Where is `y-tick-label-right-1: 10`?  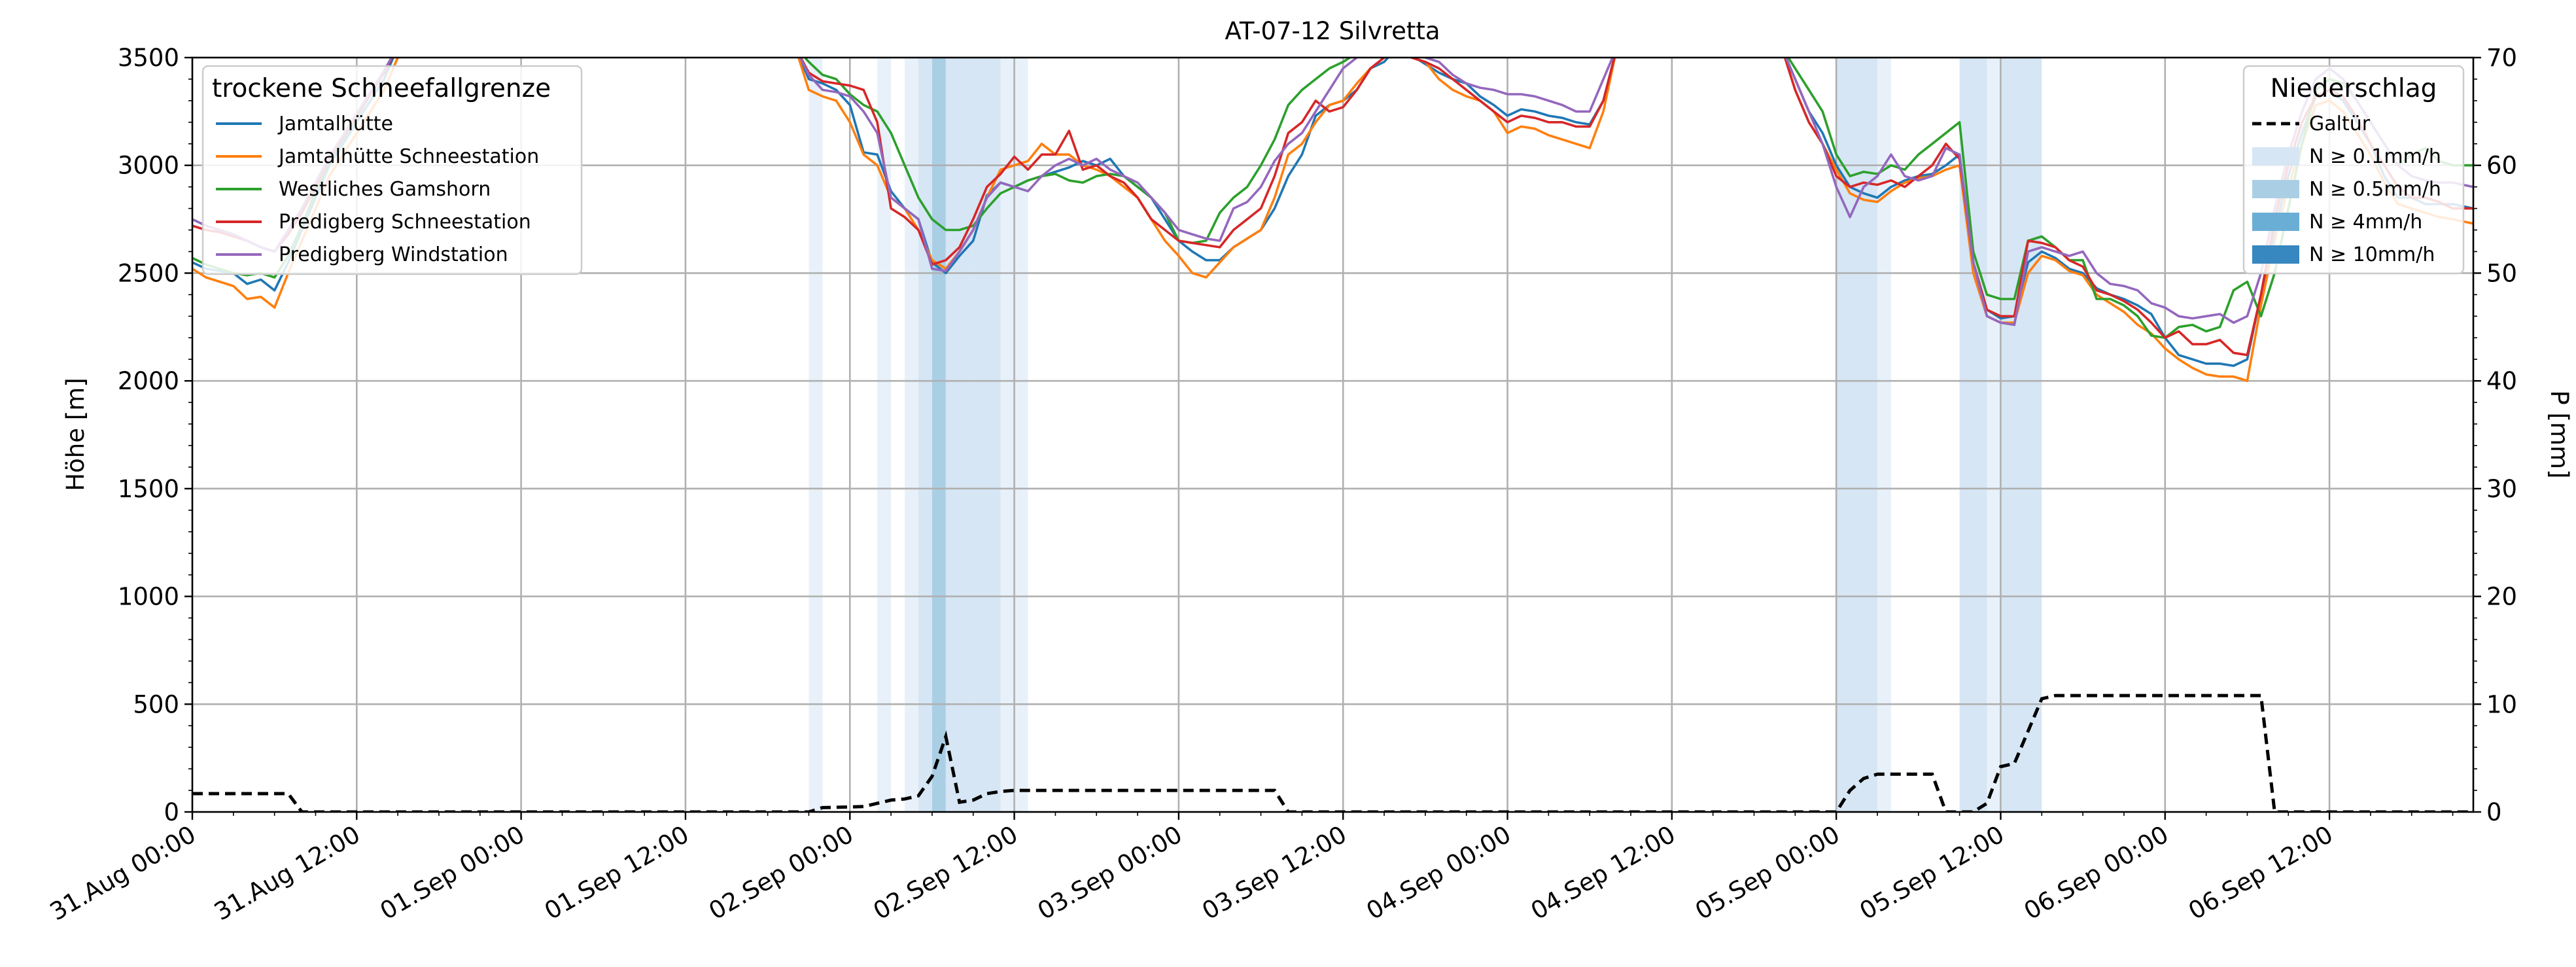 y-tick-label-right-1: 10 is located at coordinates (2501, 704).